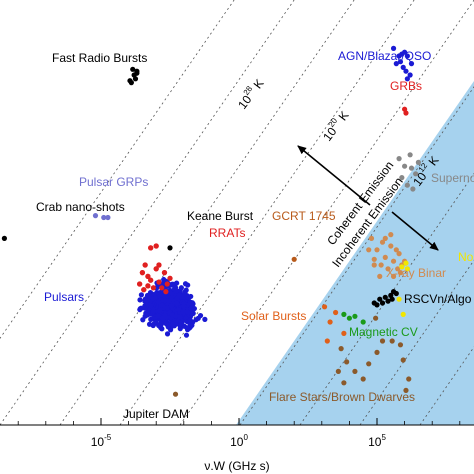 This screenshot has width=474, height=474. Describe the element at coordinates (446, 385) in the screenshot. I see `isotherm-line` at that location.